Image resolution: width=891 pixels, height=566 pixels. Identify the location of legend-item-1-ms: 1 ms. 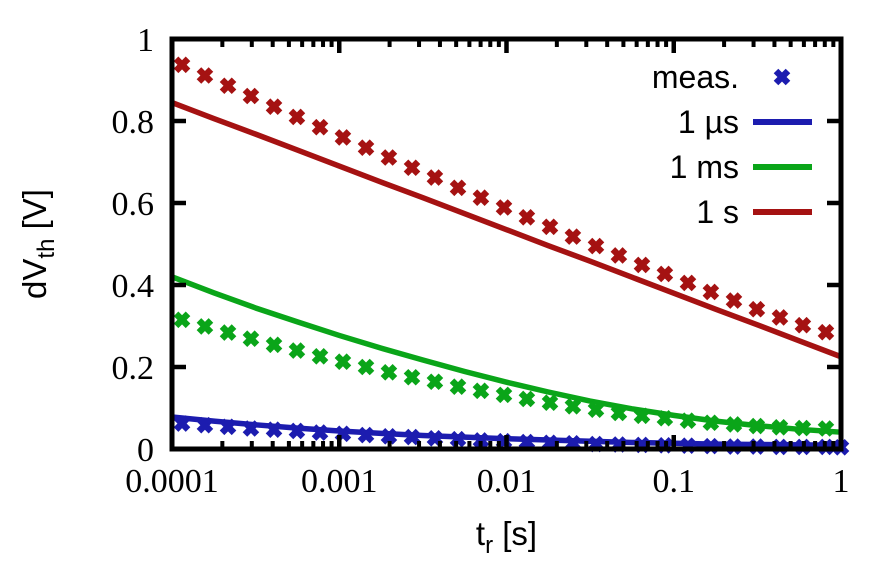
(741, 167).